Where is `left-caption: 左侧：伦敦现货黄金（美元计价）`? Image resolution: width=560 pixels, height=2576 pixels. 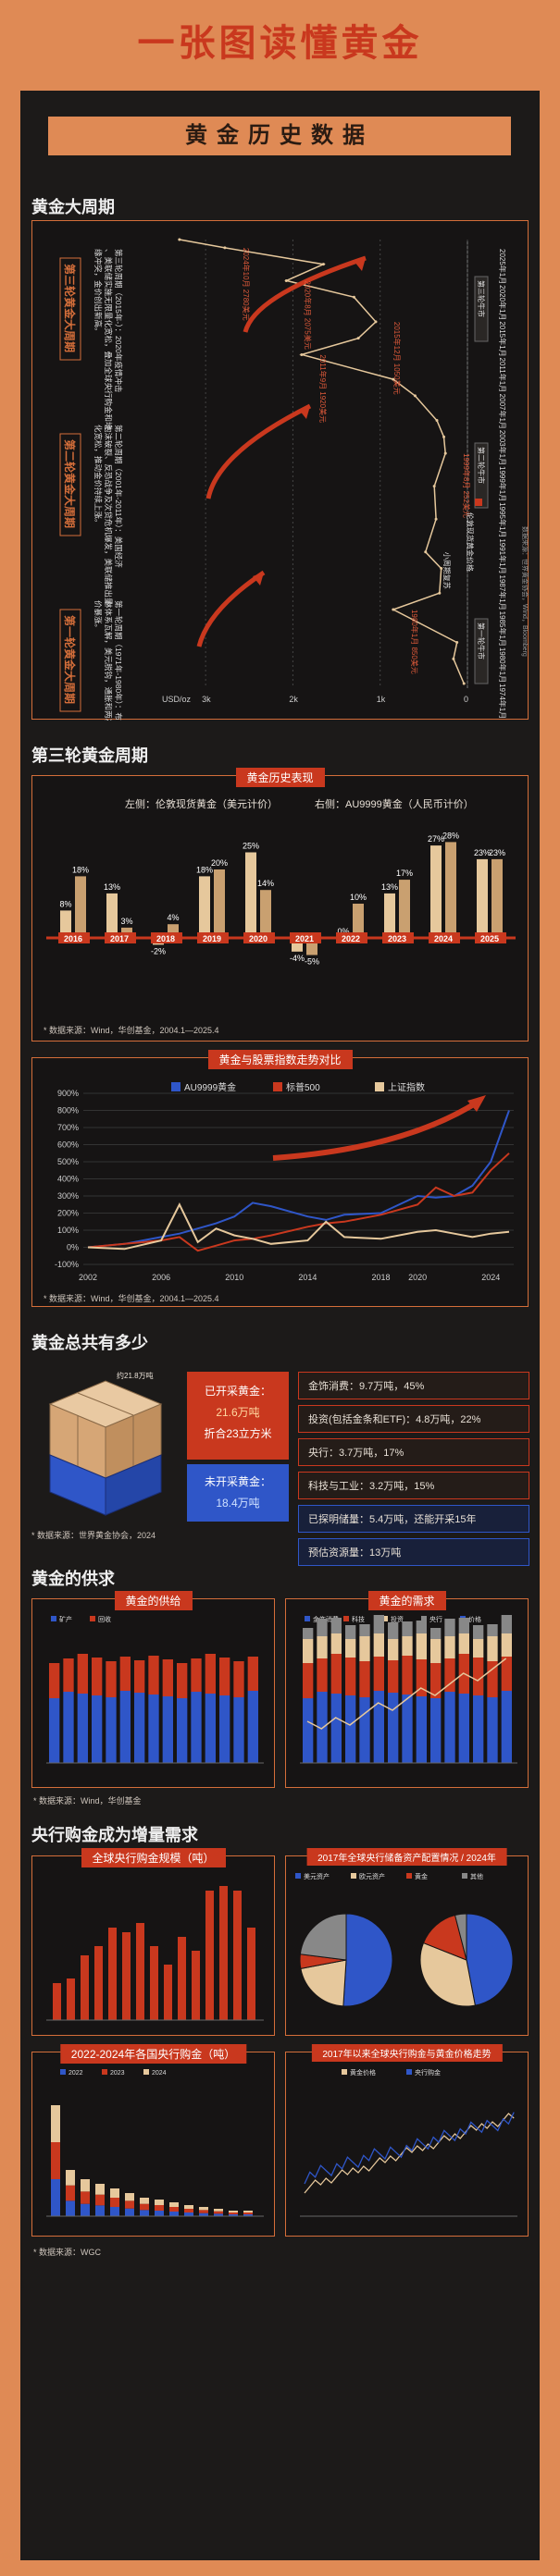
left-caption: 左侧：伦敦现货黄金（美元计价） is located at coordinates (201, 804).